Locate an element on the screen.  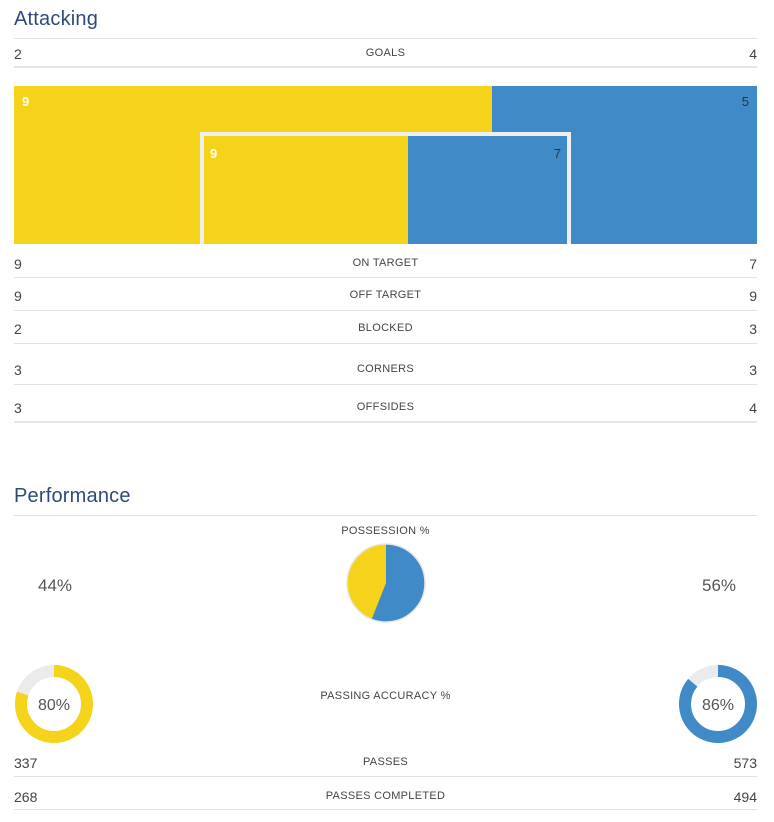
performance-title: Performance is located at coordinates (72, 496).